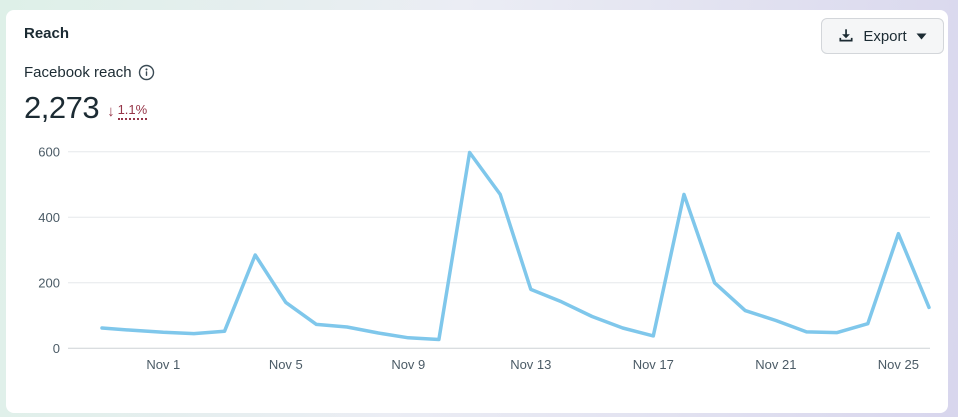  I want to click on metric-value: 2,273, so click(62, 107).